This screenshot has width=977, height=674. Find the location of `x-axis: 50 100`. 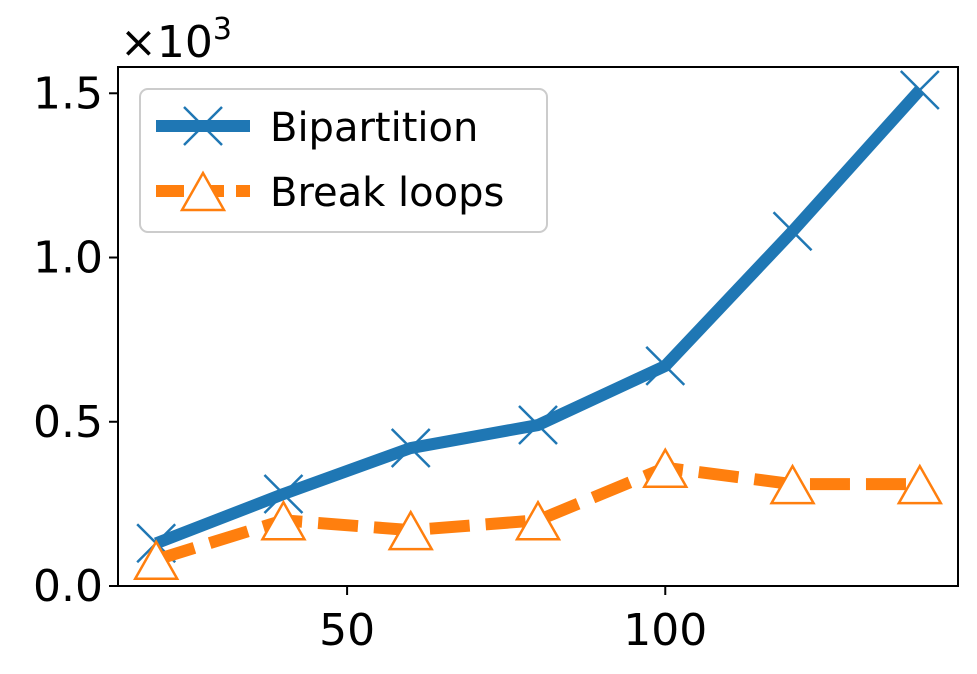

x-axis: 50 100 is located at coordinates (513, 621).